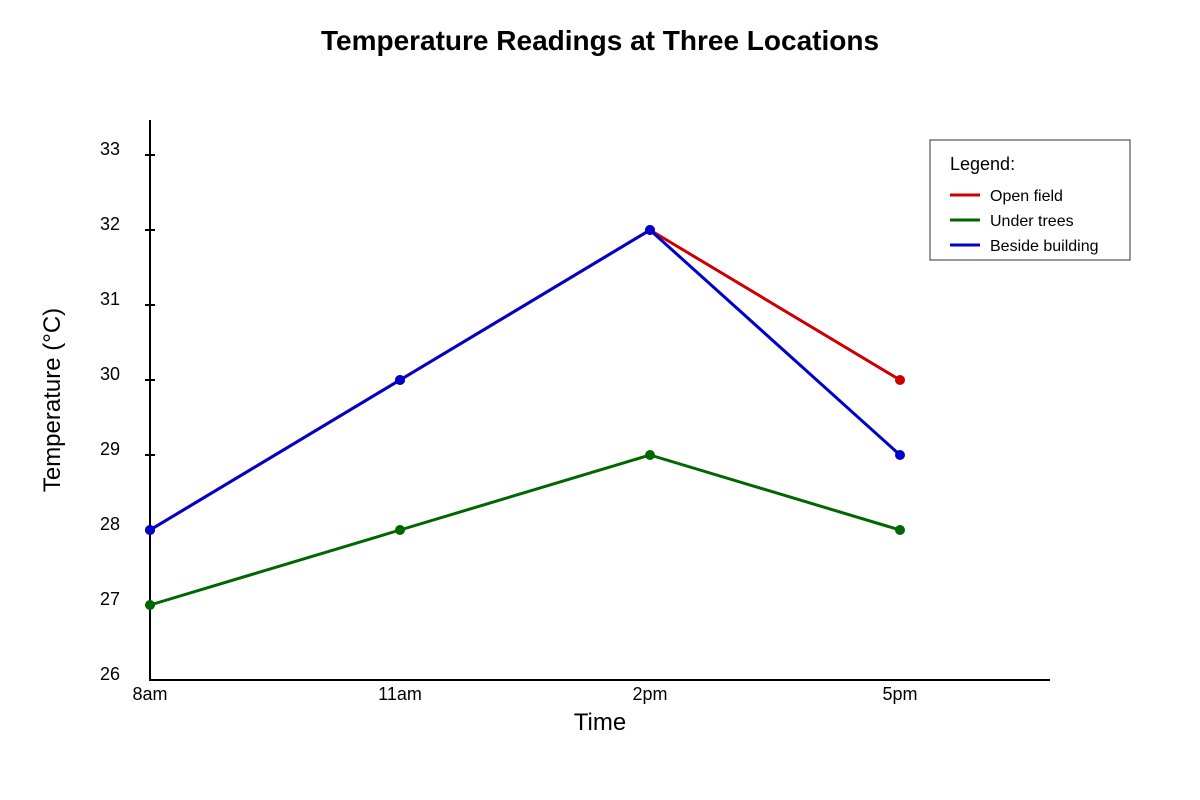  What do you see at coordinates (110, 299) in the screenshot?
I see `y-tick-label: 31` at bounding box center [110, 299].